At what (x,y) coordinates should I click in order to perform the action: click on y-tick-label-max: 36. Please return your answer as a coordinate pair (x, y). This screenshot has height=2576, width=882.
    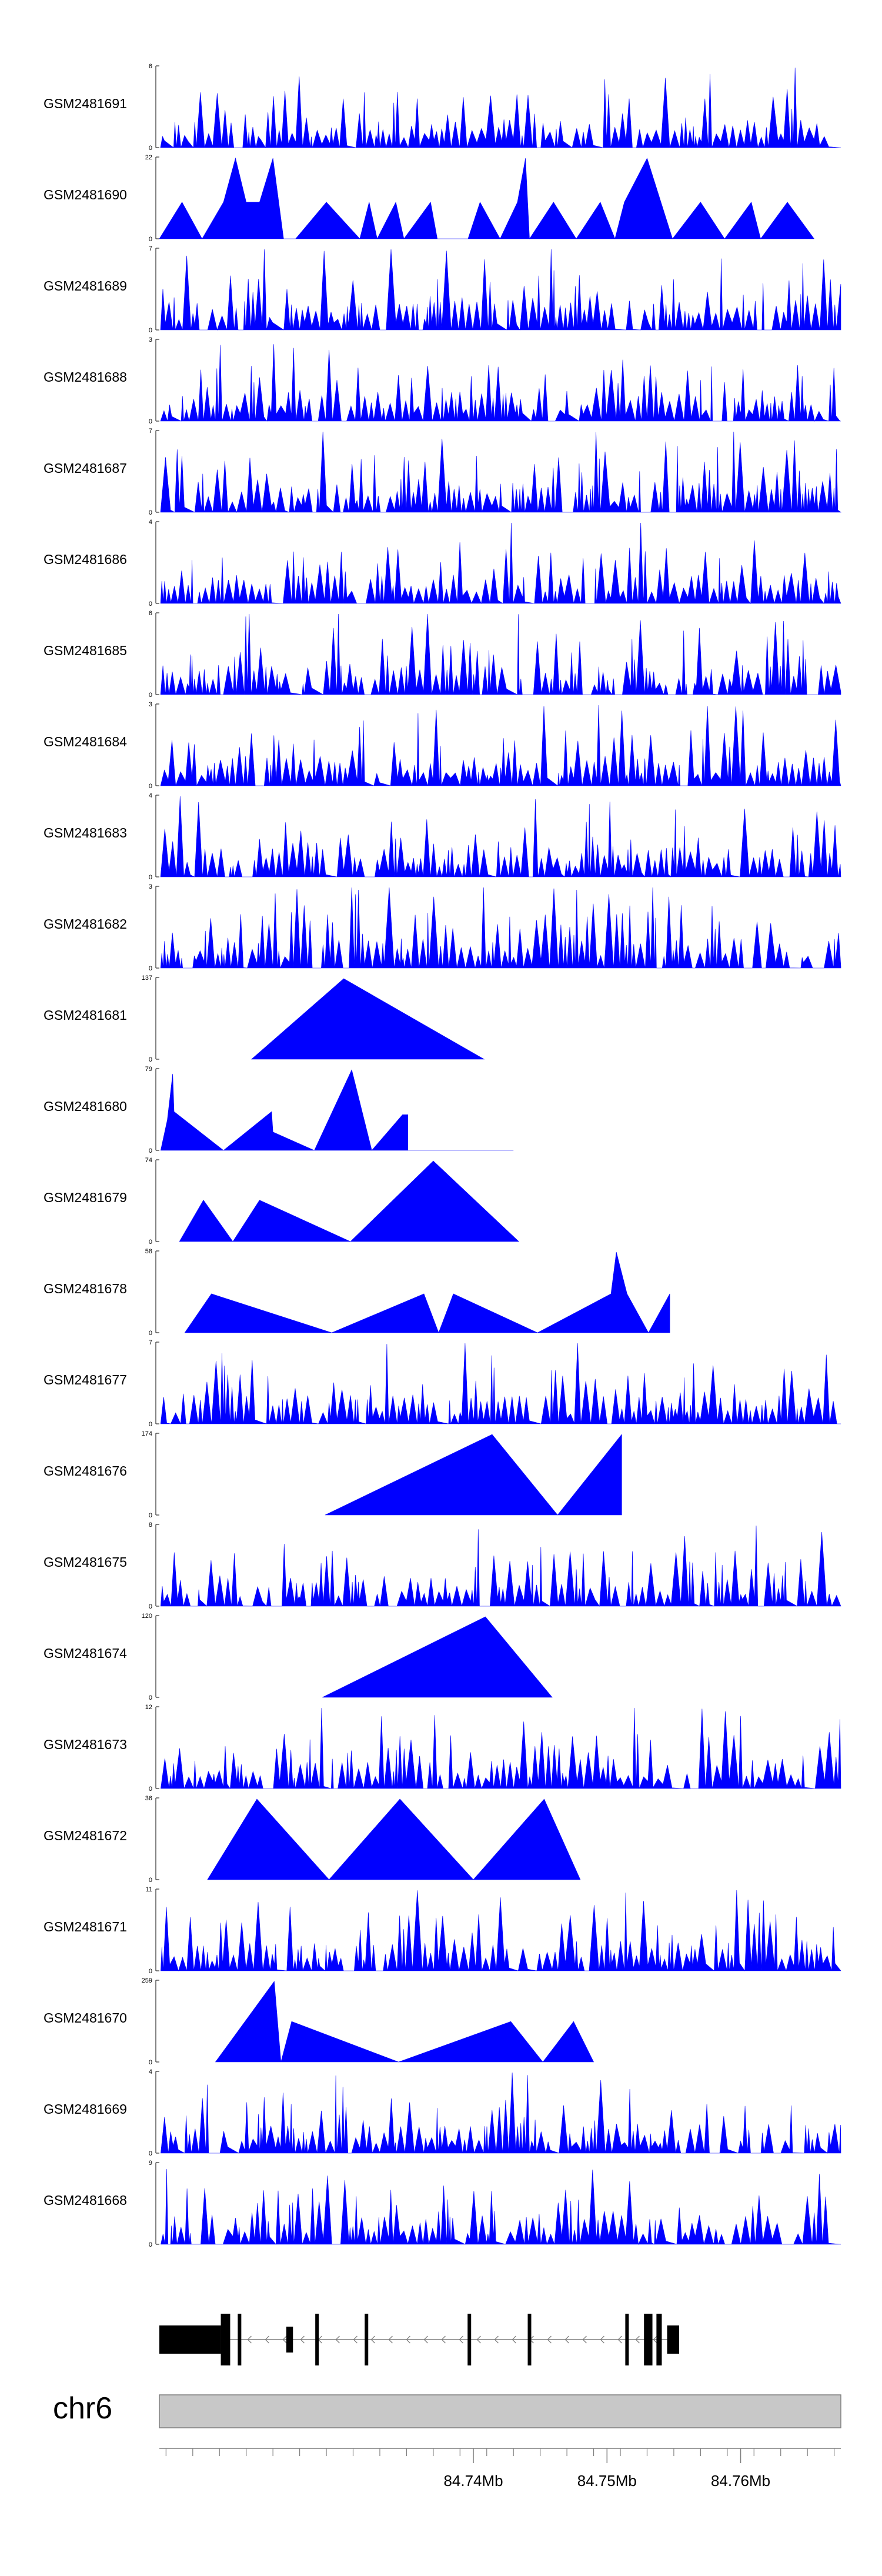
    Looking at the image, I should click on (148, 1798).